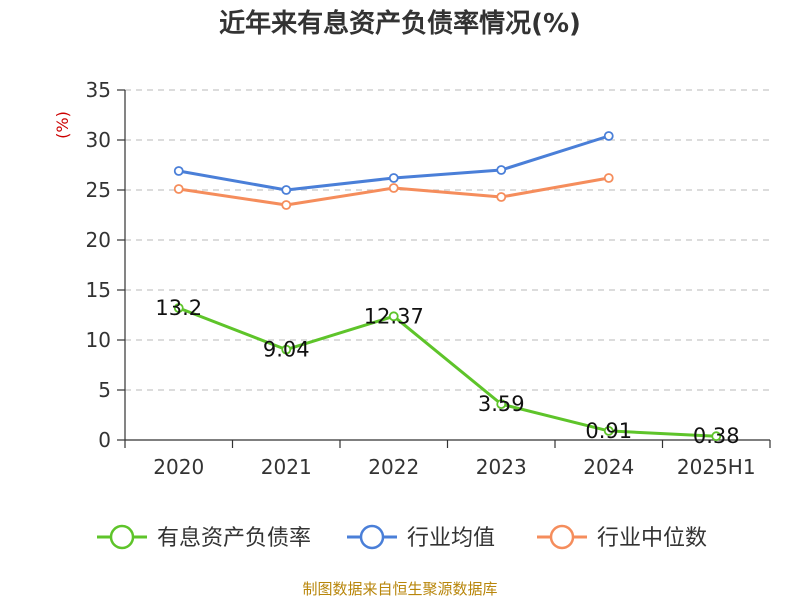  I want to click on y-tick-label: 30, so click(98, 140).